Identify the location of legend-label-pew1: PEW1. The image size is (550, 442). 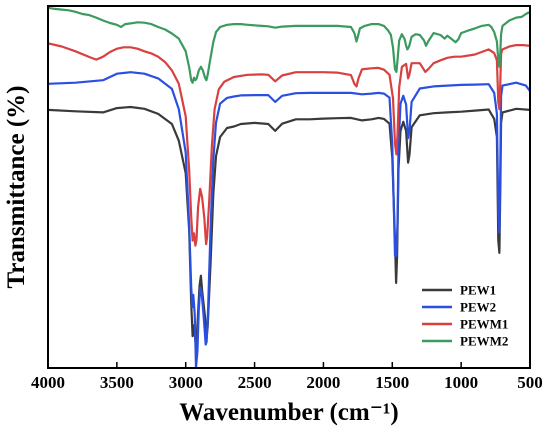
(478, 290).